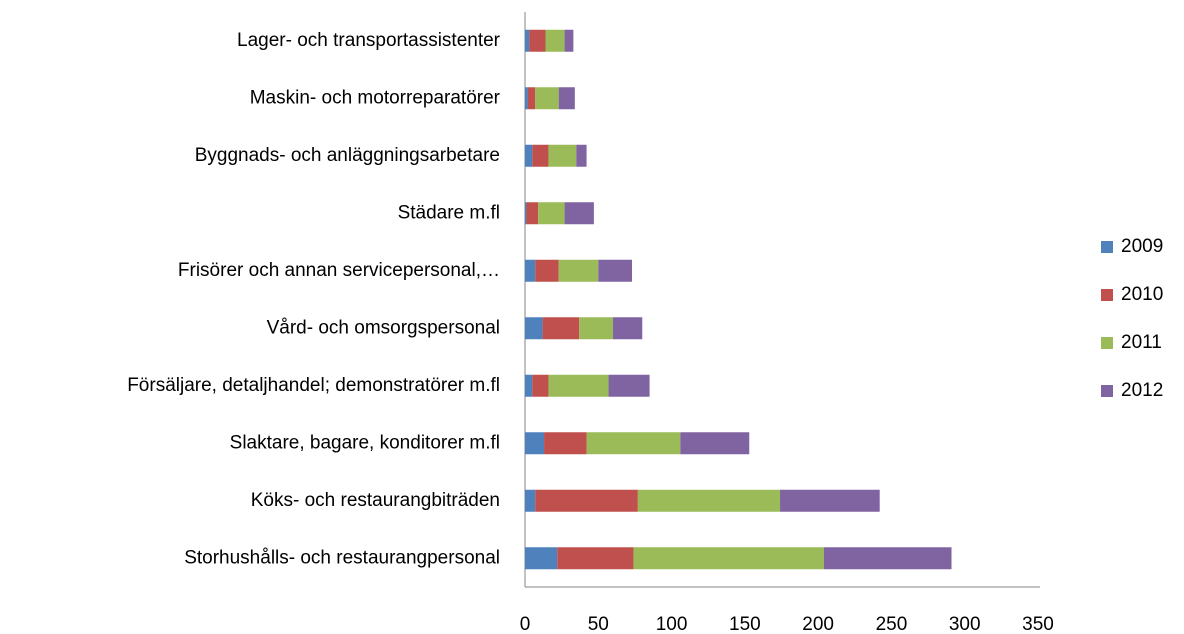  Describe the element at coordinates (365, 442) in the screenshot. I see `y-tick-label: Slaktare, bagare, konditorer m.fl` at that location.